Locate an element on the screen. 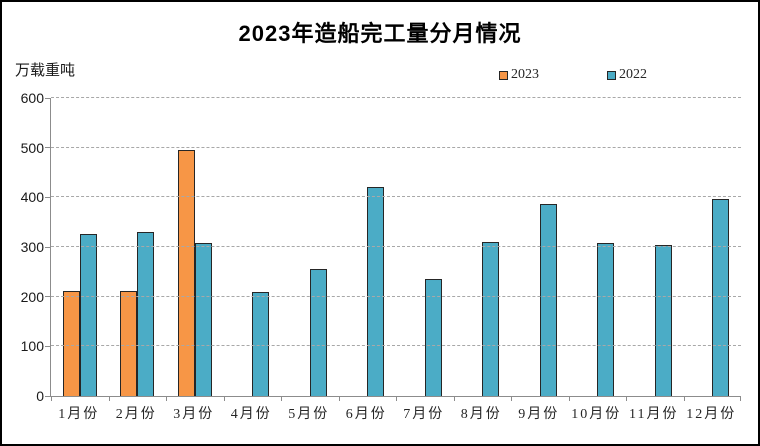 The height and width of the screenshot is (446, 760). bar-2022-8月份 is located at coordinates (491, 318).